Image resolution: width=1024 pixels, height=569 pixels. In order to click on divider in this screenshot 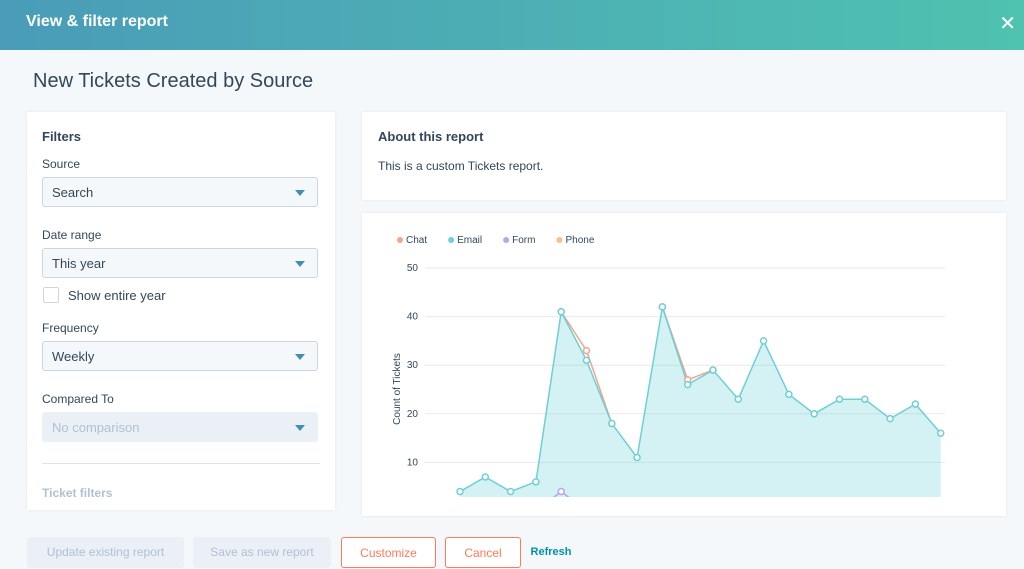, I will do `click(181, 463)`.